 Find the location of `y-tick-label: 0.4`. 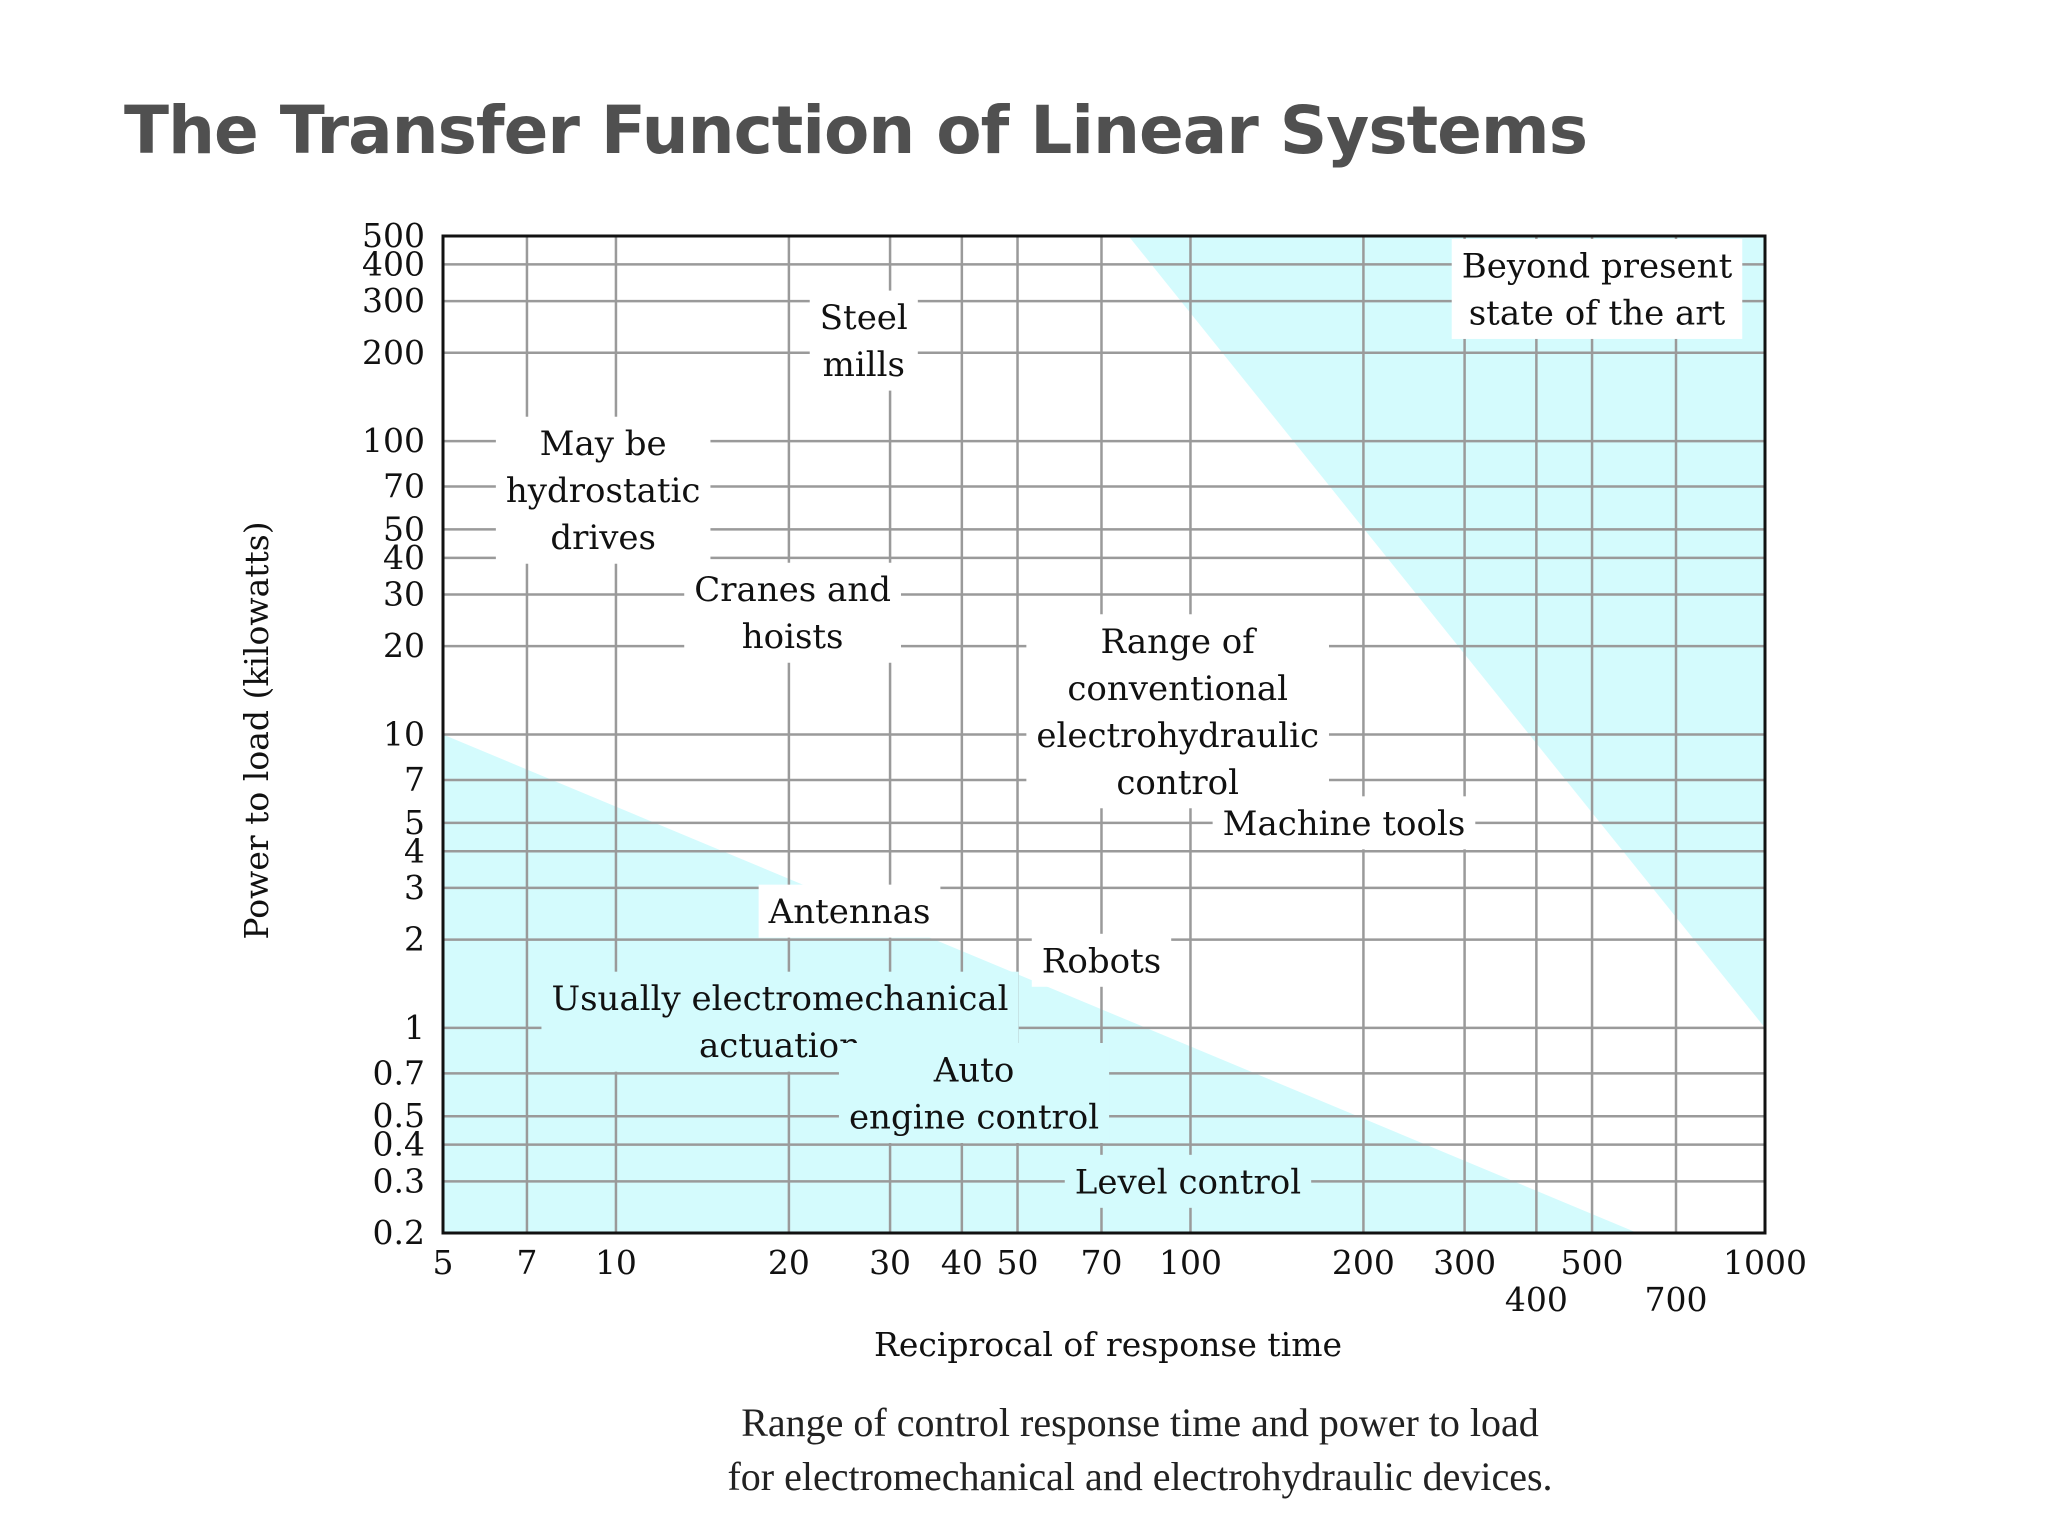

y-tick-label: 0.4 is located at coordinates (399, 1144).